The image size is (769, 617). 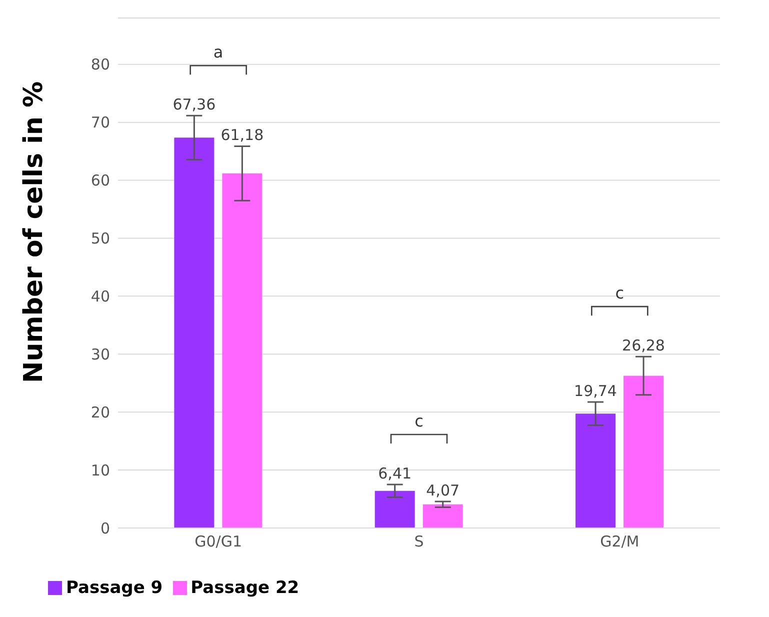 I want to click on data-label: 4,07, so click(x=443, y=491).